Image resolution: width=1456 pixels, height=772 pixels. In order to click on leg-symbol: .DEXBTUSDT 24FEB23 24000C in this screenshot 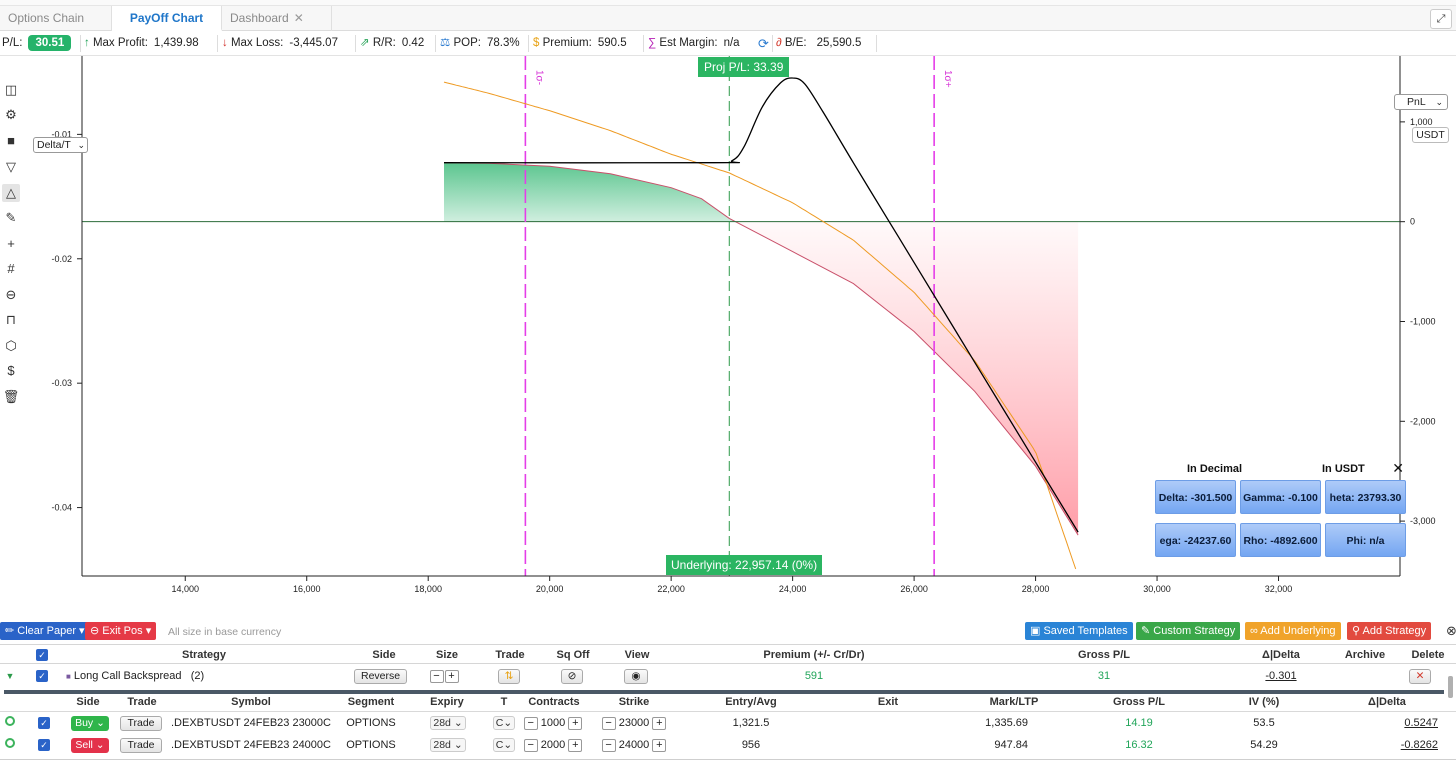, I will do `click(251, 745)`.